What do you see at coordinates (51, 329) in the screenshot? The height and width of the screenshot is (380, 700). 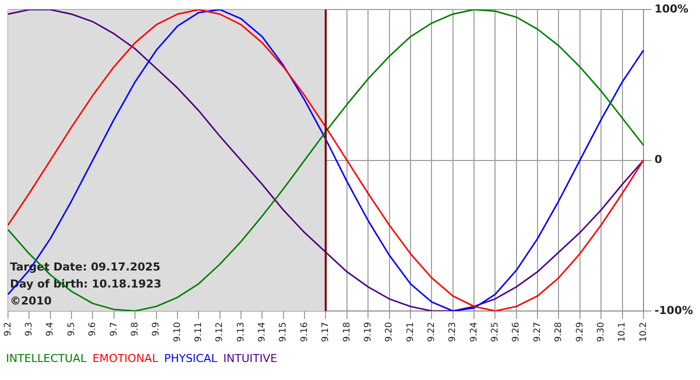 I see `x-tick-label: 9.4` at bounding box center [51, 329].